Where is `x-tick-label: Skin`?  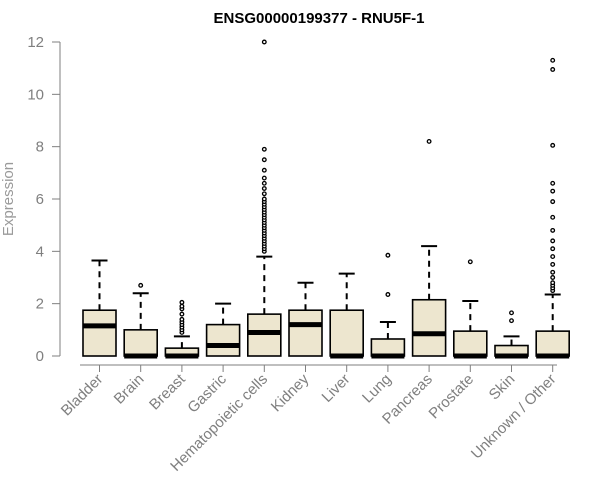
x-tick-label: Skin is located at coordinates (502, 387).